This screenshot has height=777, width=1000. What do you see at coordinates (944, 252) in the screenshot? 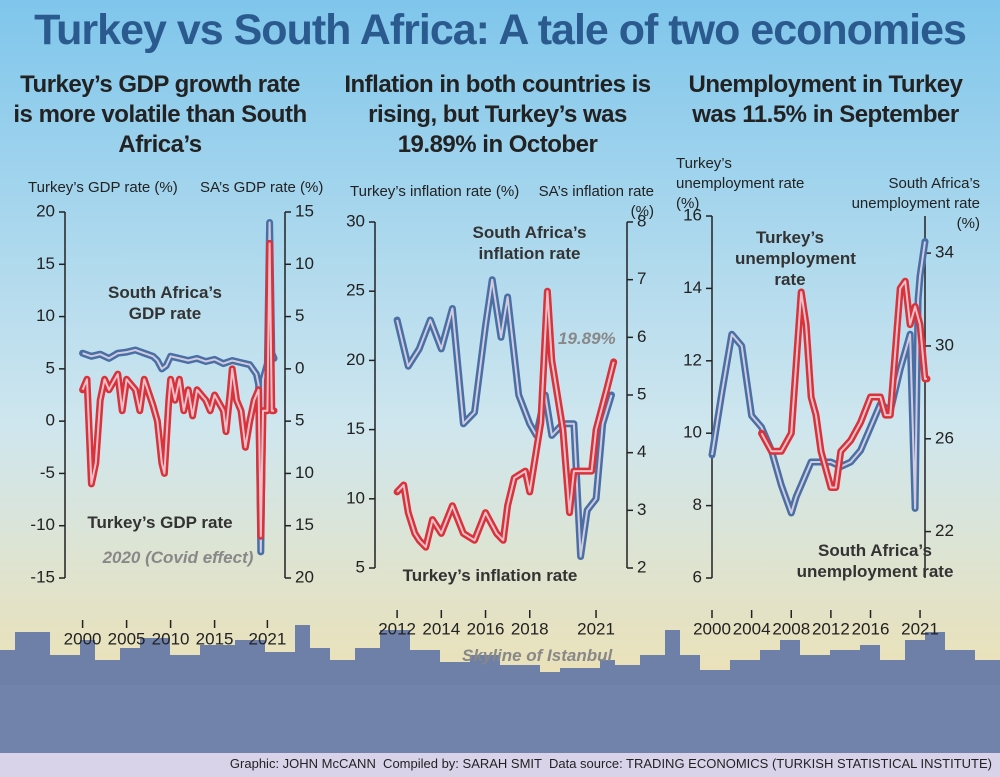
I see `y2-tick-label: 34` at bounding box center [944, 252].